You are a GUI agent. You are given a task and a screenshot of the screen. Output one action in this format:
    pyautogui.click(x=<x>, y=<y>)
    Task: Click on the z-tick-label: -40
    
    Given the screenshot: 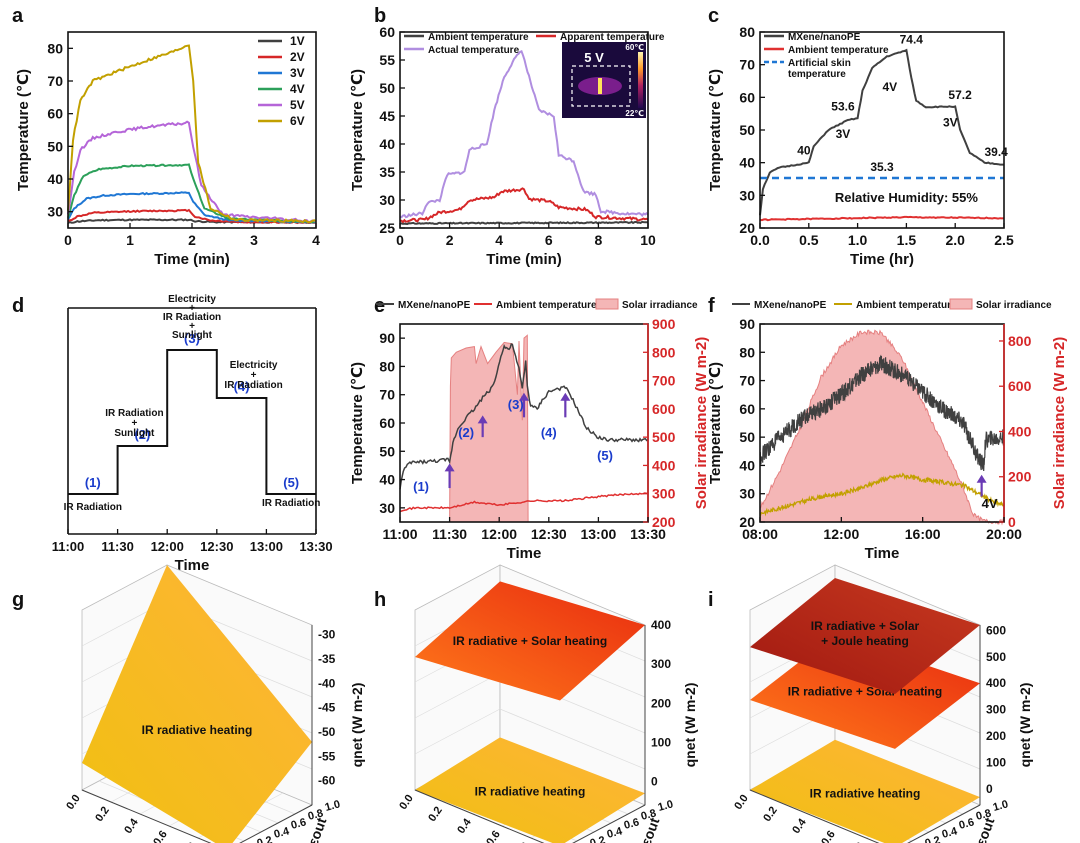 What is the action you would take?
    pyautogui.click(x=327, y=683)
    